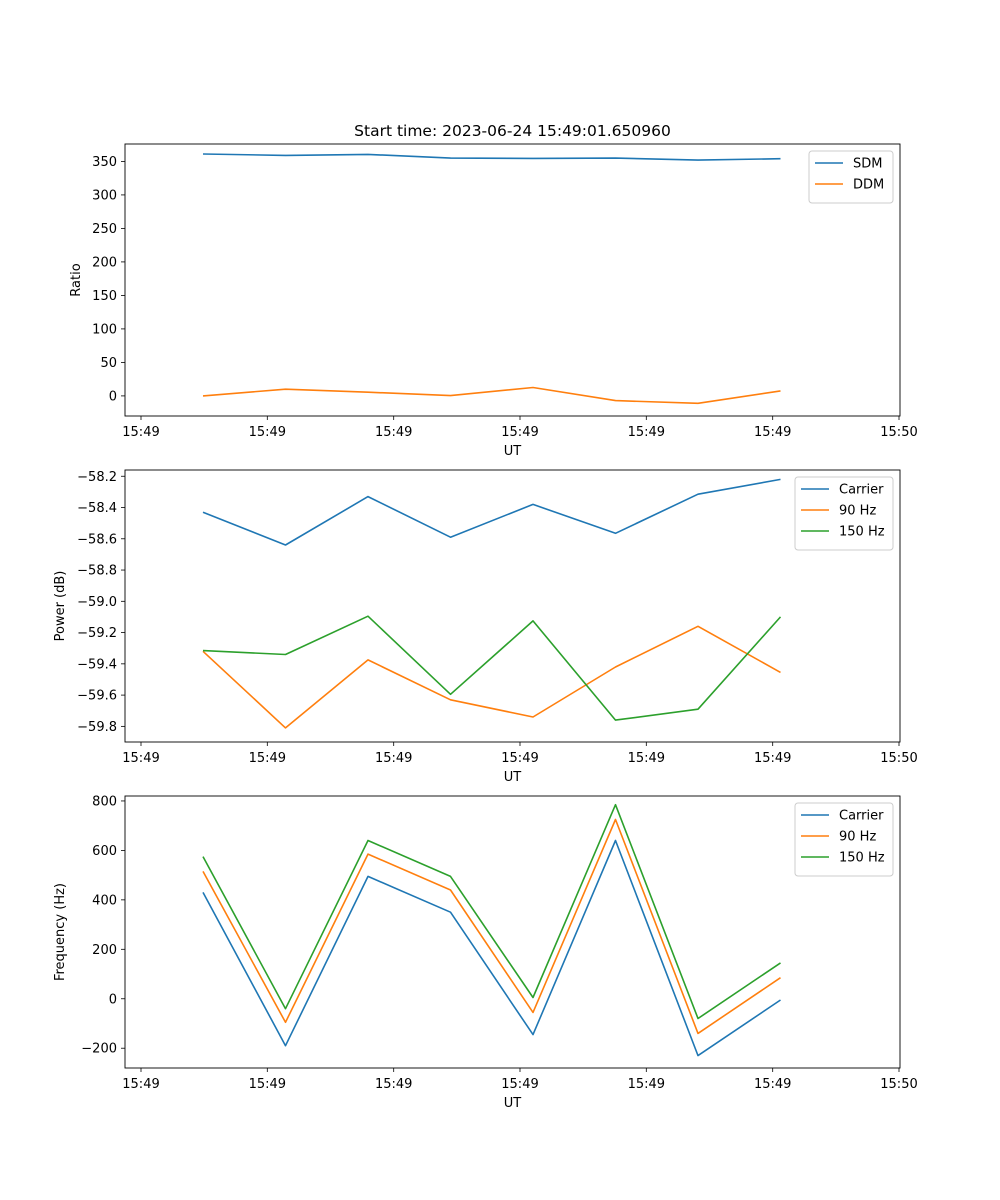  I want to click on legend-label: DDM, so click(868, 185).